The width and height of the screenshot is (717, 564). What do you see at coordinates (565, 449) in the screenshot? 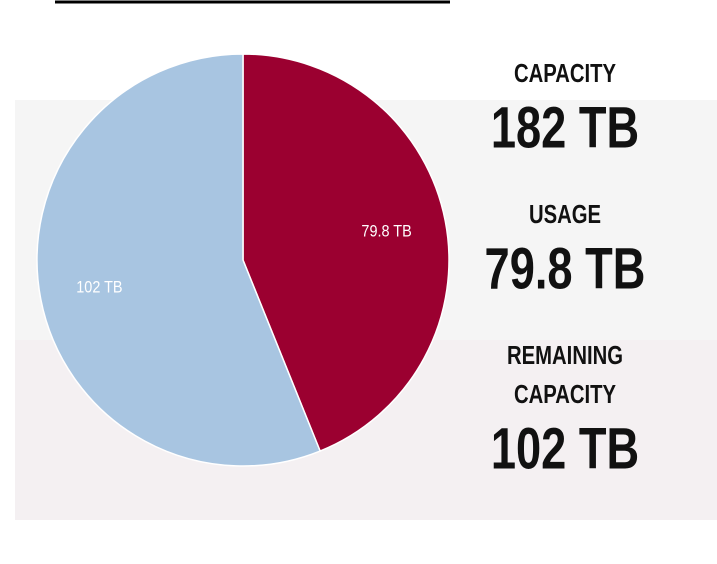
I see `stat-text: 102 TB` at bounding box center [565, 449].